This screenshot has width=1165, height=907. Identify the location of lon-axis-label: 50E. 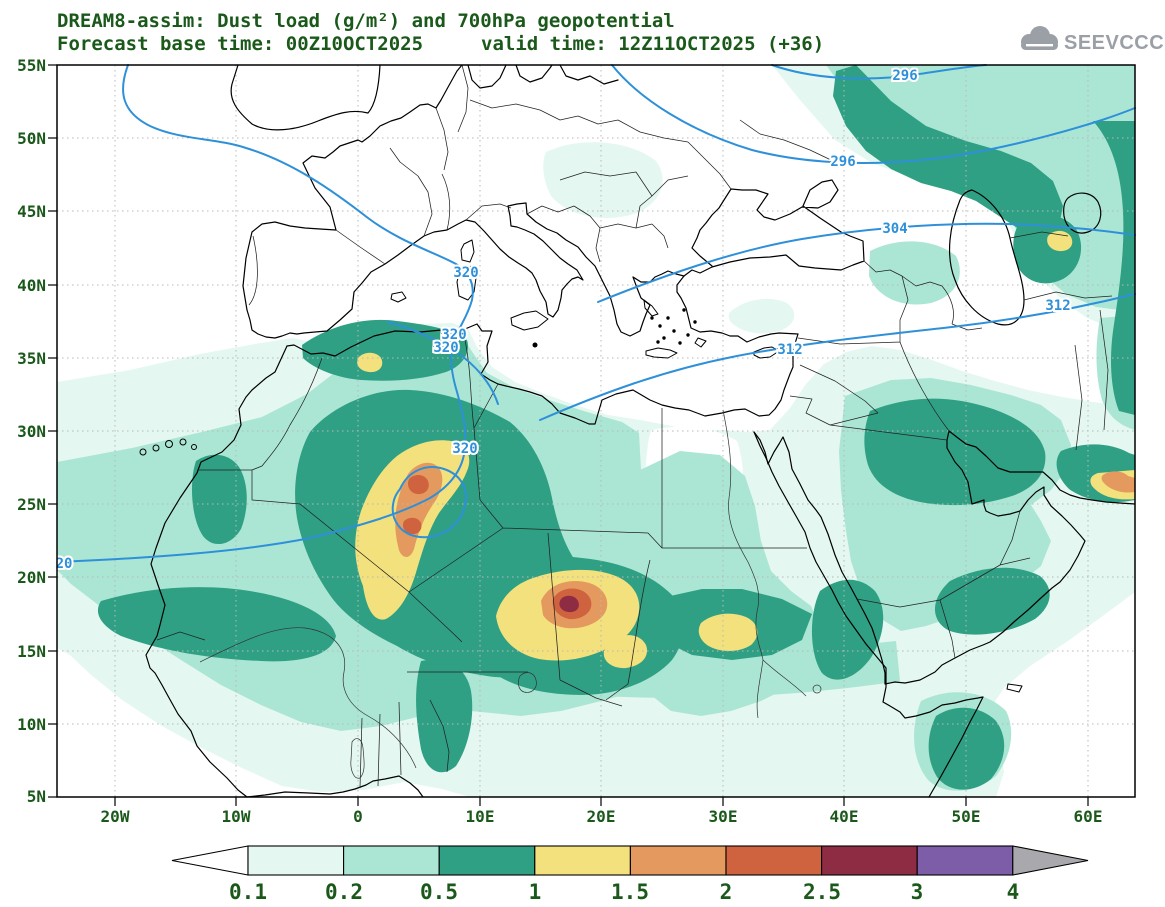
(966, 816).